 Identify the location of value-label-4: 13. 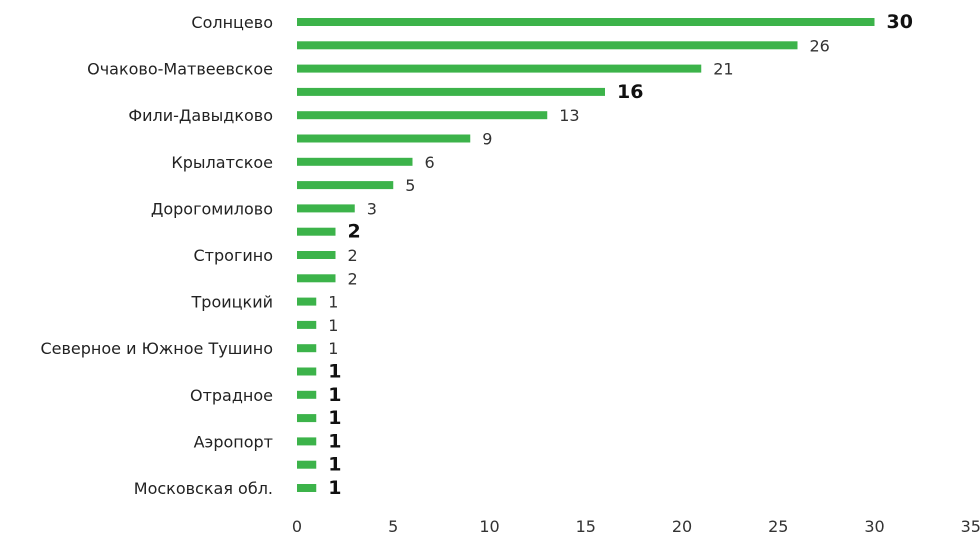
(569, 115).